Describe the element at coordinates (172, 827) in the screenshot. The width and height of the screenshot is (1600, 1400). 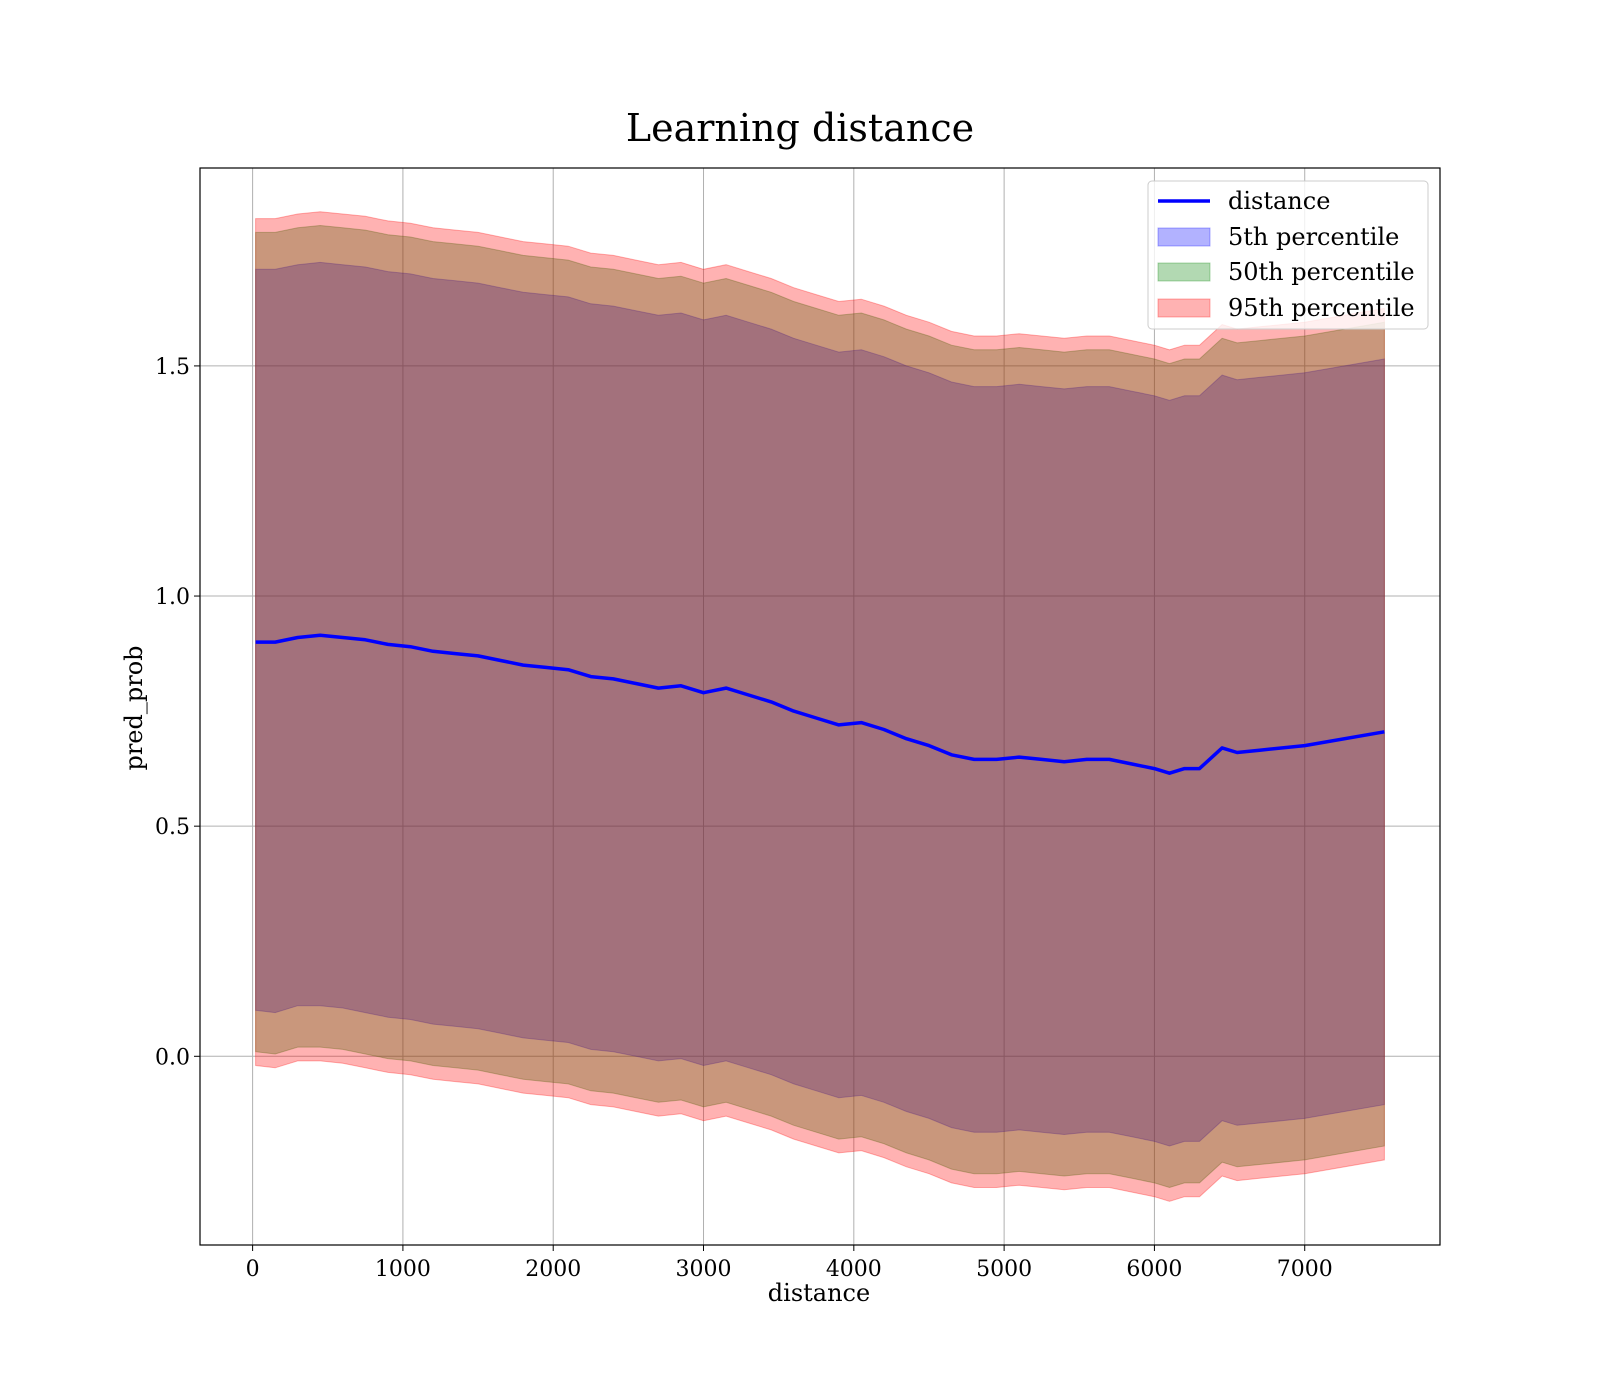
I see `y-tick-label: 0.5` at that location.